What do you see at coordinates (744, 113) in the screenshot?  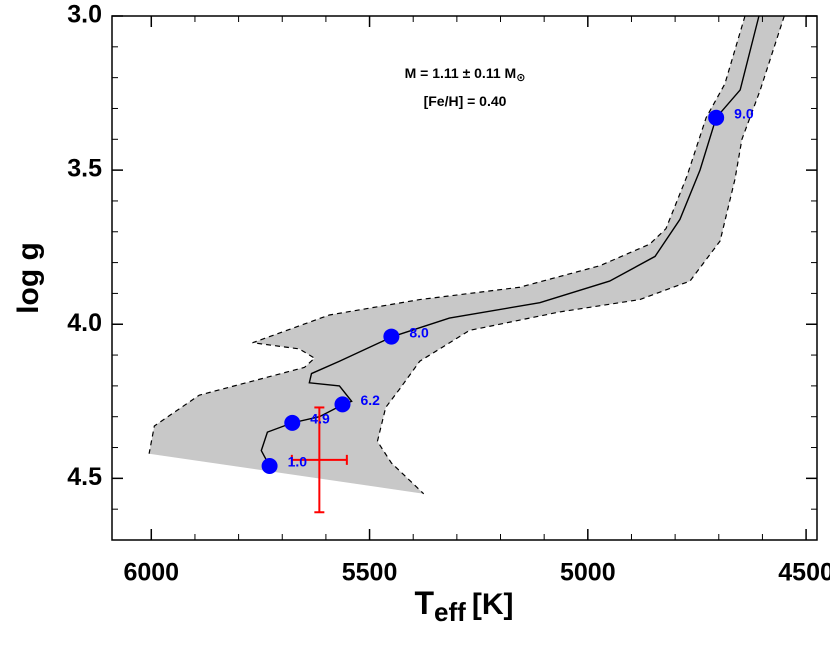 I see `age-label: 9.0` at bounding box center [744, 113].